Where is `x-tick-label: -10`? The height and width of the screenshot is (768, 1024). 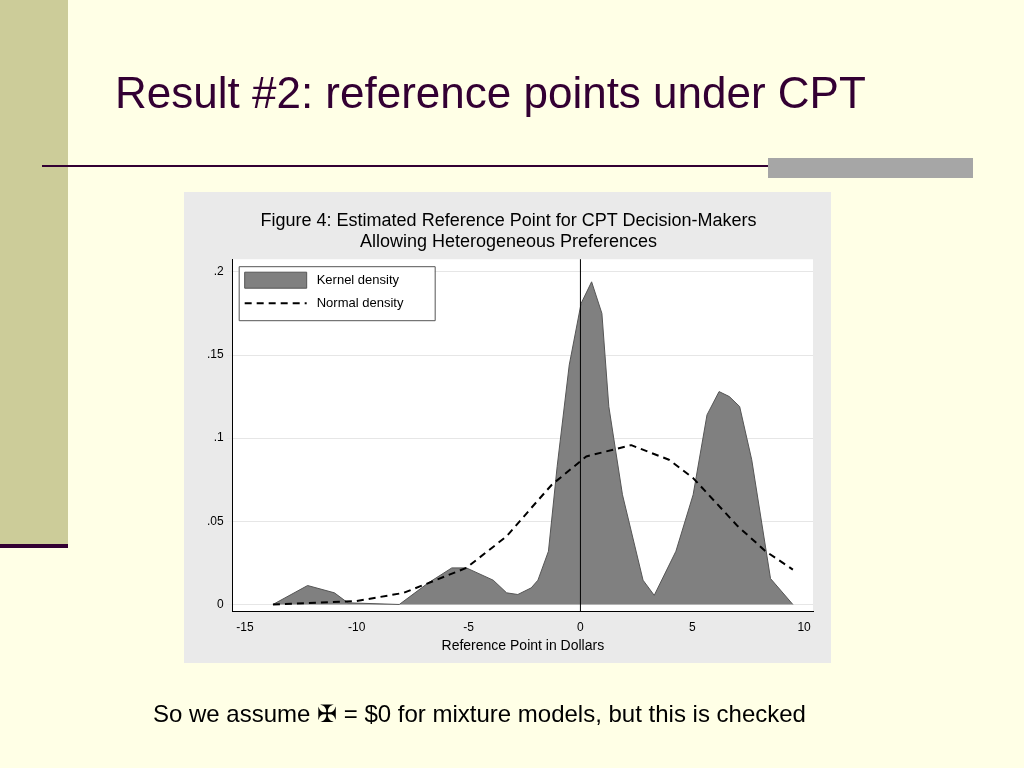 x-tick-label: -10 is located at coordinates (357, 627).